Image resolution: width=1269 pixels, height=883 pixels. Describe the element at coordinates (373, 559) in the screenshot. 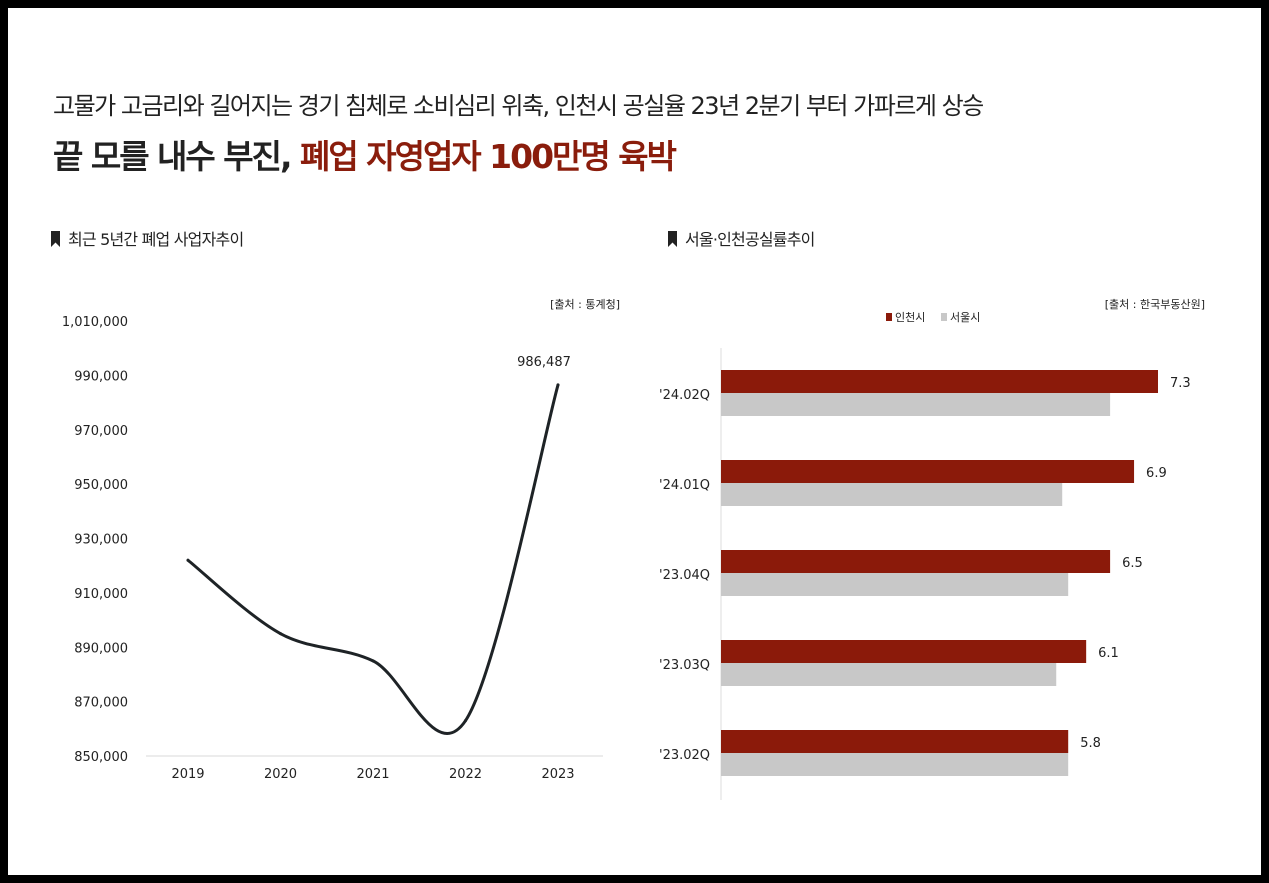

I see `series-line` at that location.